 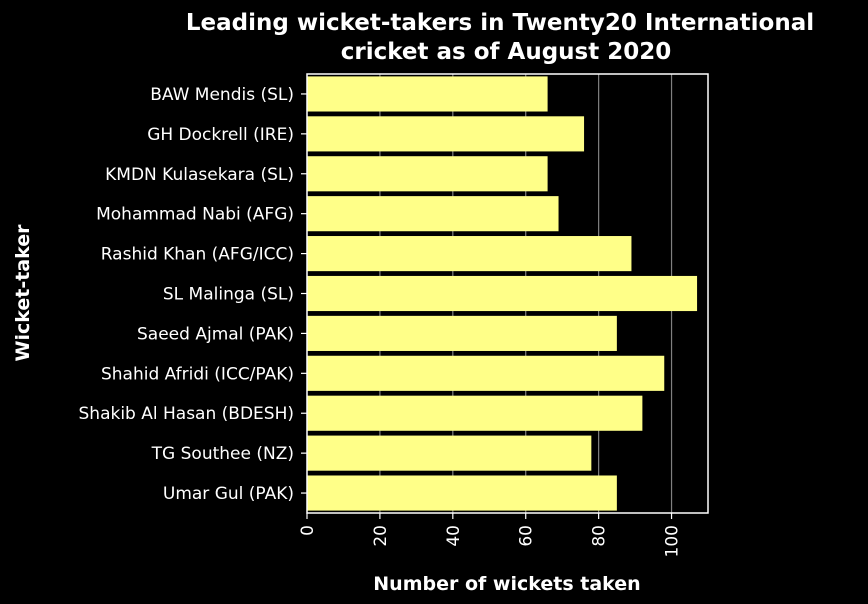 What do you see at coordinates (600, 536) in the screenshot?
I see `x-tick-label: 80` at bounding box center [600, 536].